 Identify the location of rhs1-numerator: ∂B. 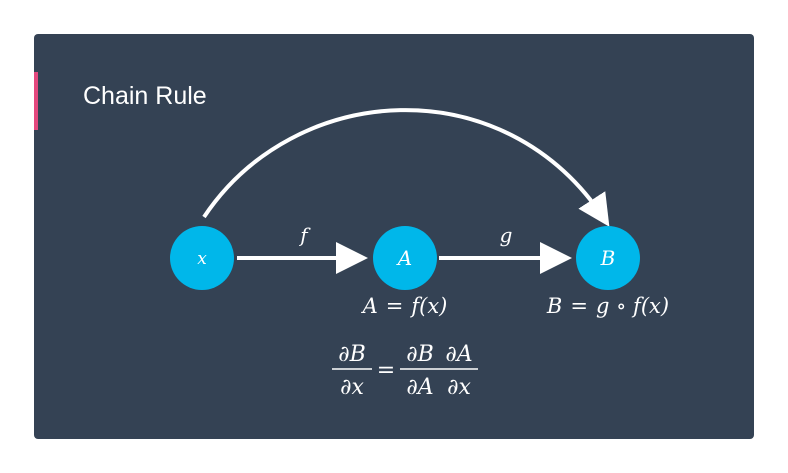
(420, 354).